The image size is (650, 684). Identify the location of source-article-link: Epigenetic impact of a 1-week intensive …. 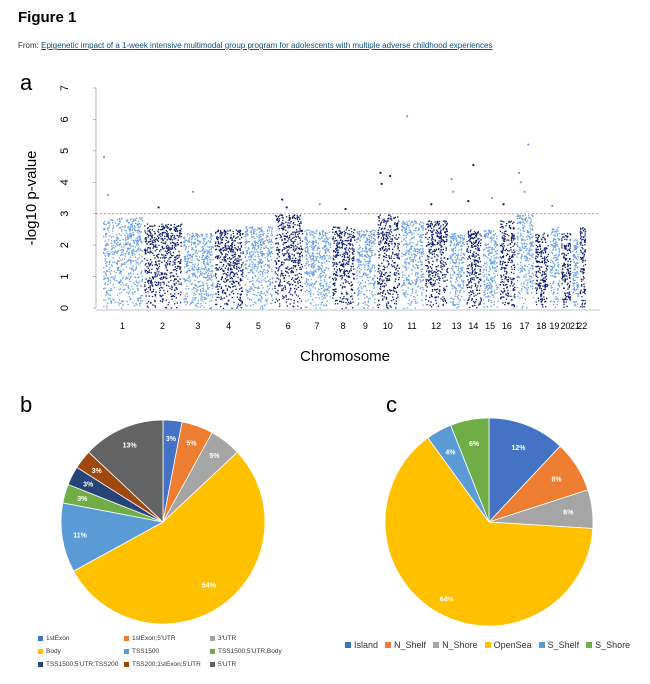
(267, 45).